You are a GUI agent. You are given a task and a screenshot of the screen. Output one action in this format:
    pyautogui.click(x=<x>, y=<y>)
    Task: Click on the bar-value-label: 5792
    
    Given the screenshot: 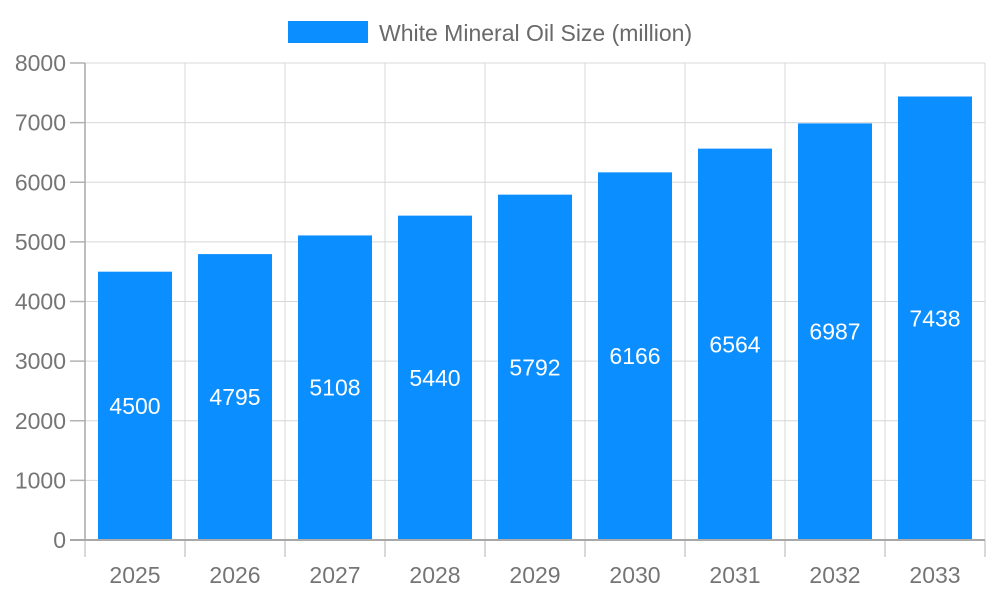 What is the action you would take?
    pyautogui.click(x=534, y=367)
    